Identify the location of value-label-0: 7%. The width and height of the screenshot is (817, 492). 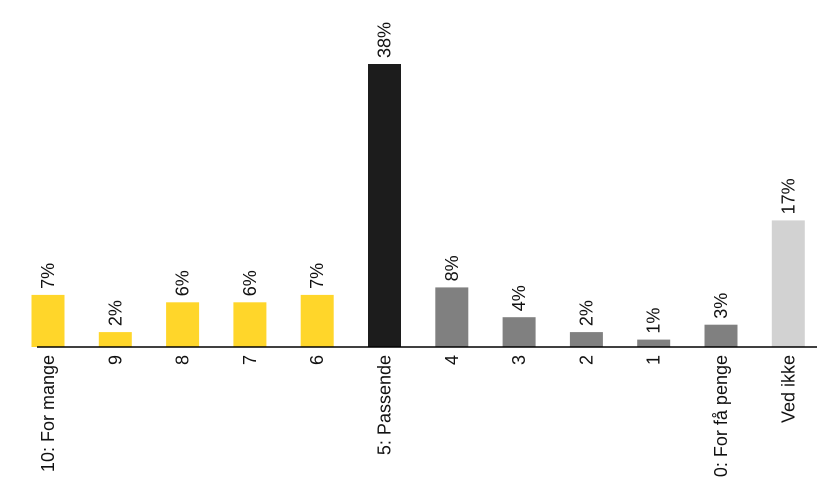
(48, 276).